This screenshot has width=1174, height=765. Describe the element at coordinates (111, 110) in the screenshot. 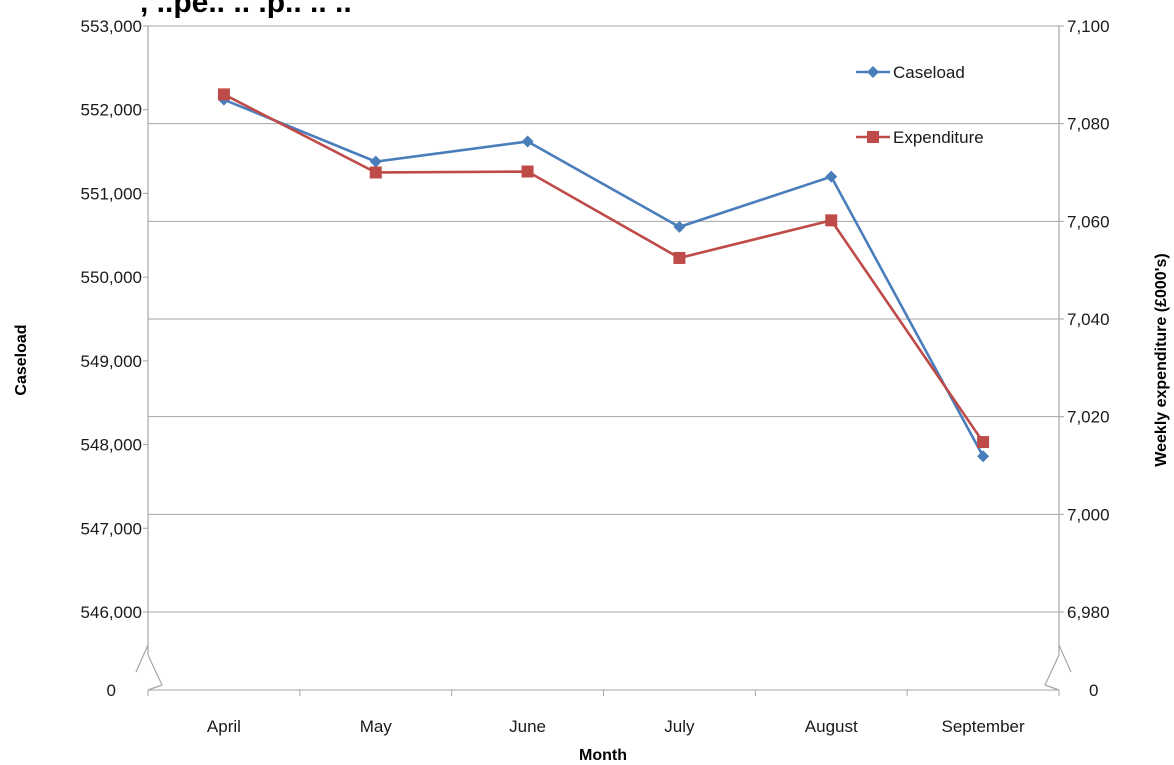

I see `left-tick-label: 552,000` at that location.